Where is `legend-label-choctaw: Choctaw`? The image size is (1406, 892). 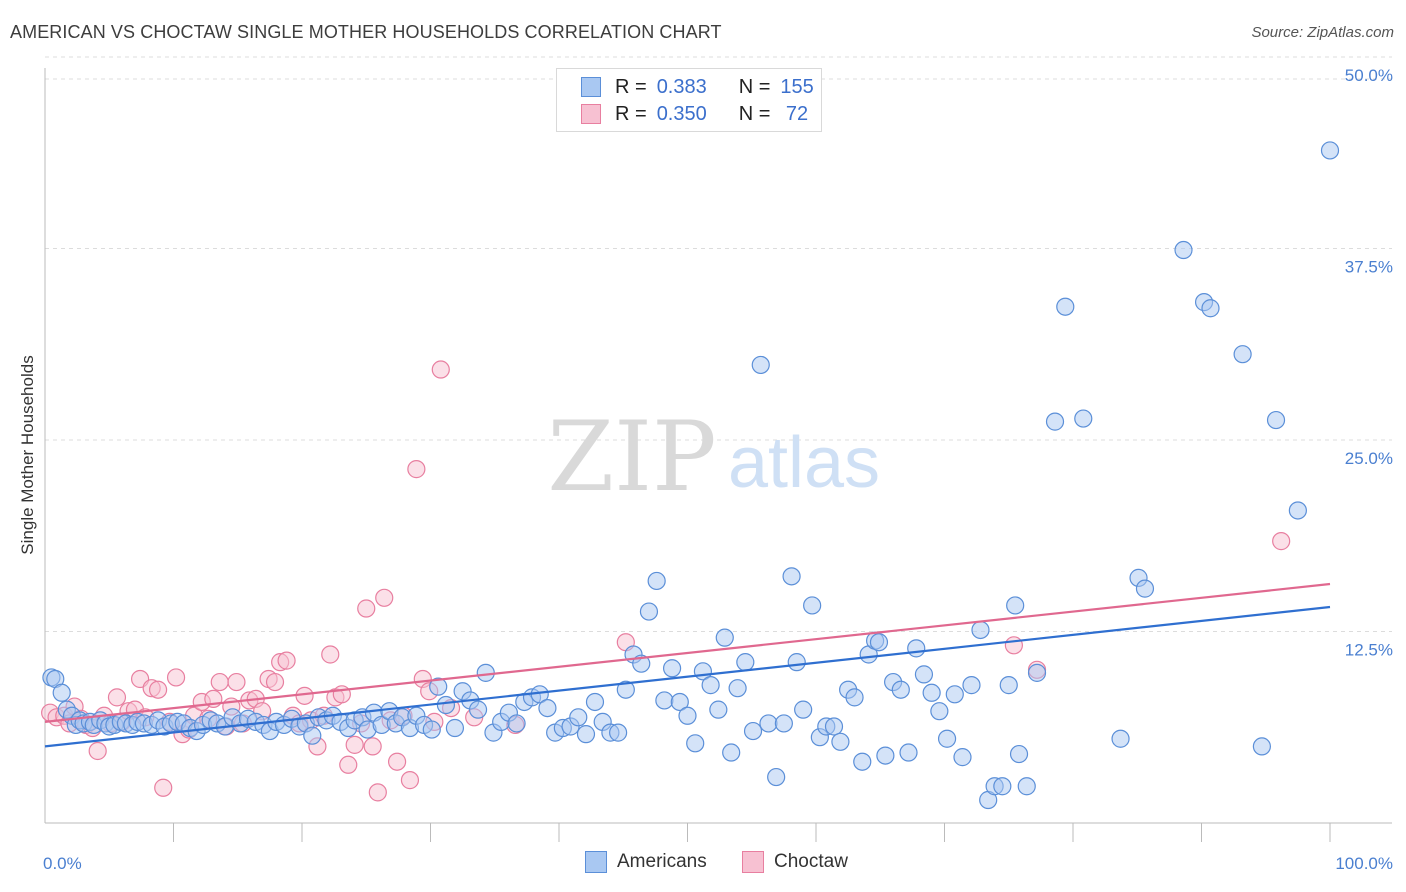 legend-label-choctaw: Choctaw is located at coordinates (811, 861).